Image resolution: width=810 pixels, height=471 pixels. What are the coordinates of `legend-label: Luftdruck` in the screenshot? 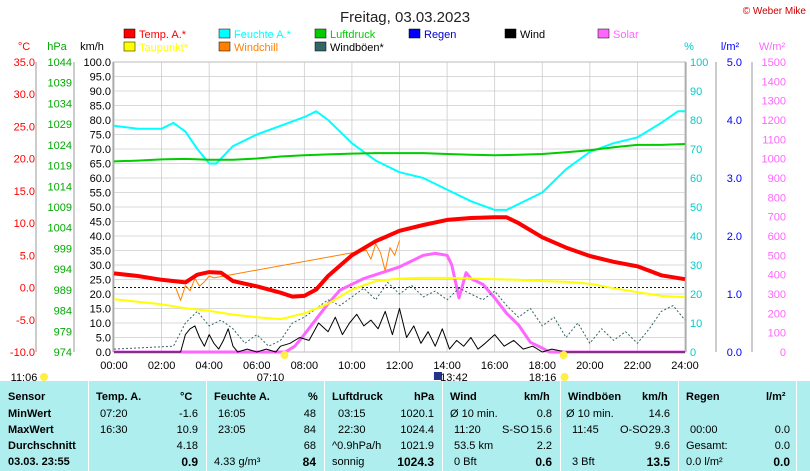 It's located at (353, 35).